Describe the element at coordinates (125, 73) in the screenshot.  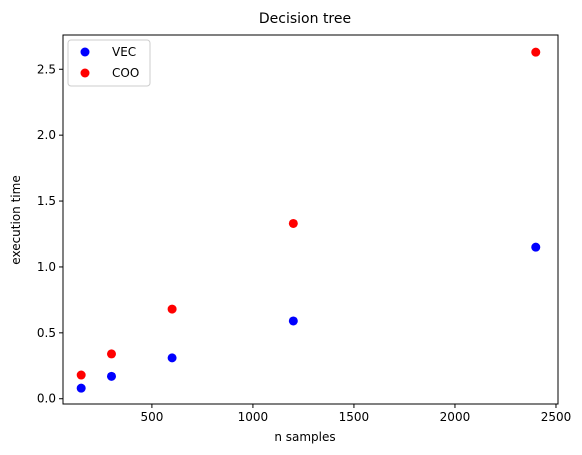
I see `legend-label-coo: COO` at that location.